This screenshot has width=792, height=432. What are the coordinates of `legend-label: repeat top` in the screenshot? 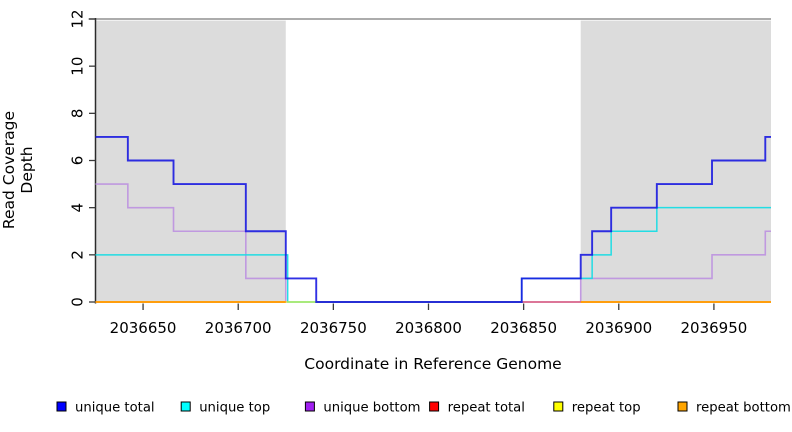 It's located at (606, 408).